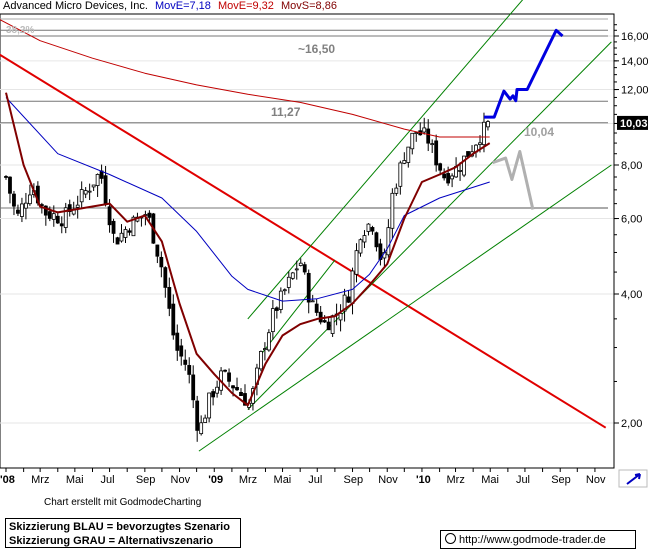  Describe the element at coordinates (119, 527) in the screenshot. I see `note-blue: Skizzierung BLAU = bevorzugtes Szenario` at that location.